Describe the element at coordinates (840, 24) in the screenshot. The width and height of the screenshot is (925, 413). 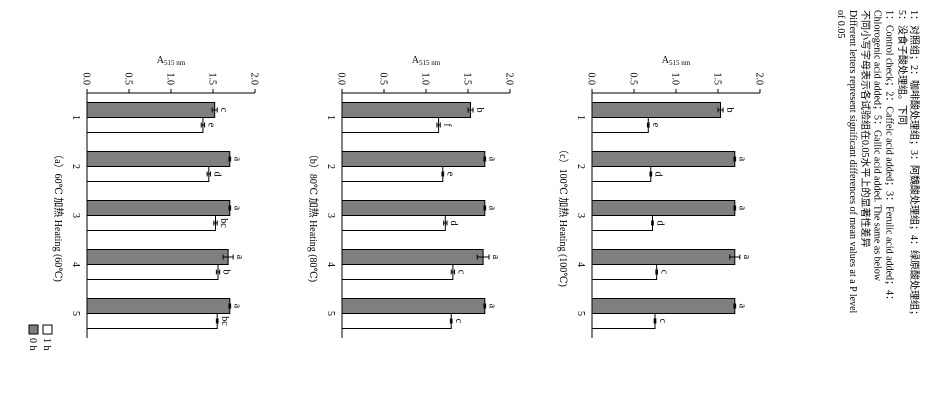
I see `caption-line: of 0.05` at that location.